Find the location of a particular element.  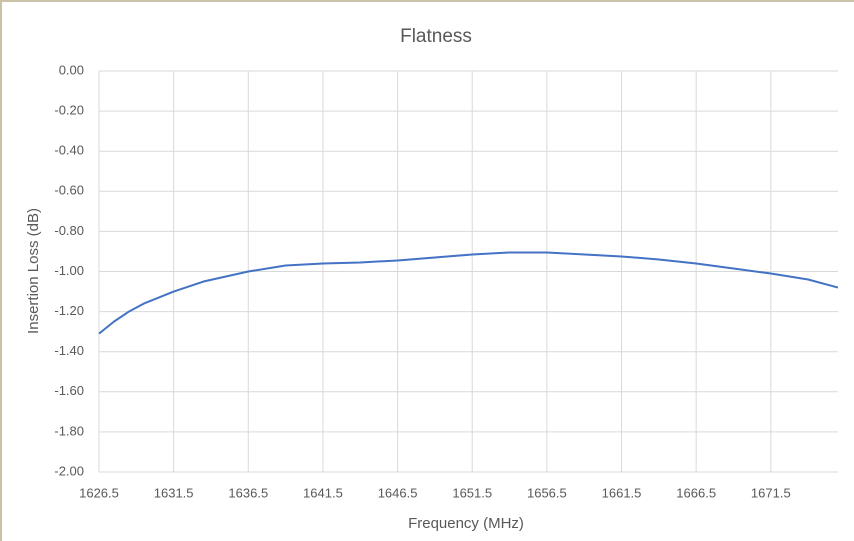

y-tick-label: -0.60 is located at coordinates (69, 190).